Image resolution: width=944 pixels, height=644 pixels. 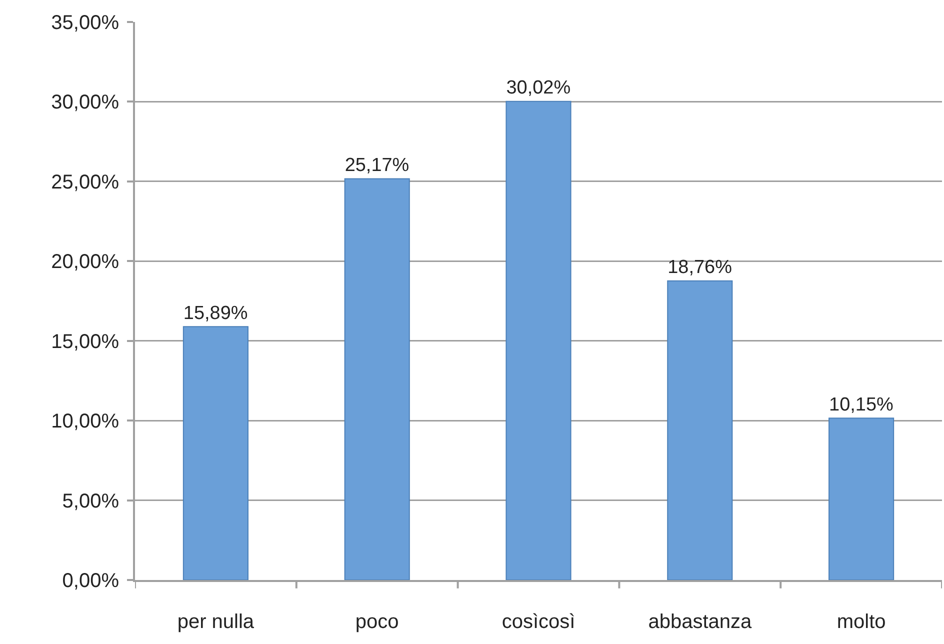 What do you see at coordinates (85, 262) in the screenshot?
I see `y-tick-label: 20,00%` at bounding box center [85, 262].